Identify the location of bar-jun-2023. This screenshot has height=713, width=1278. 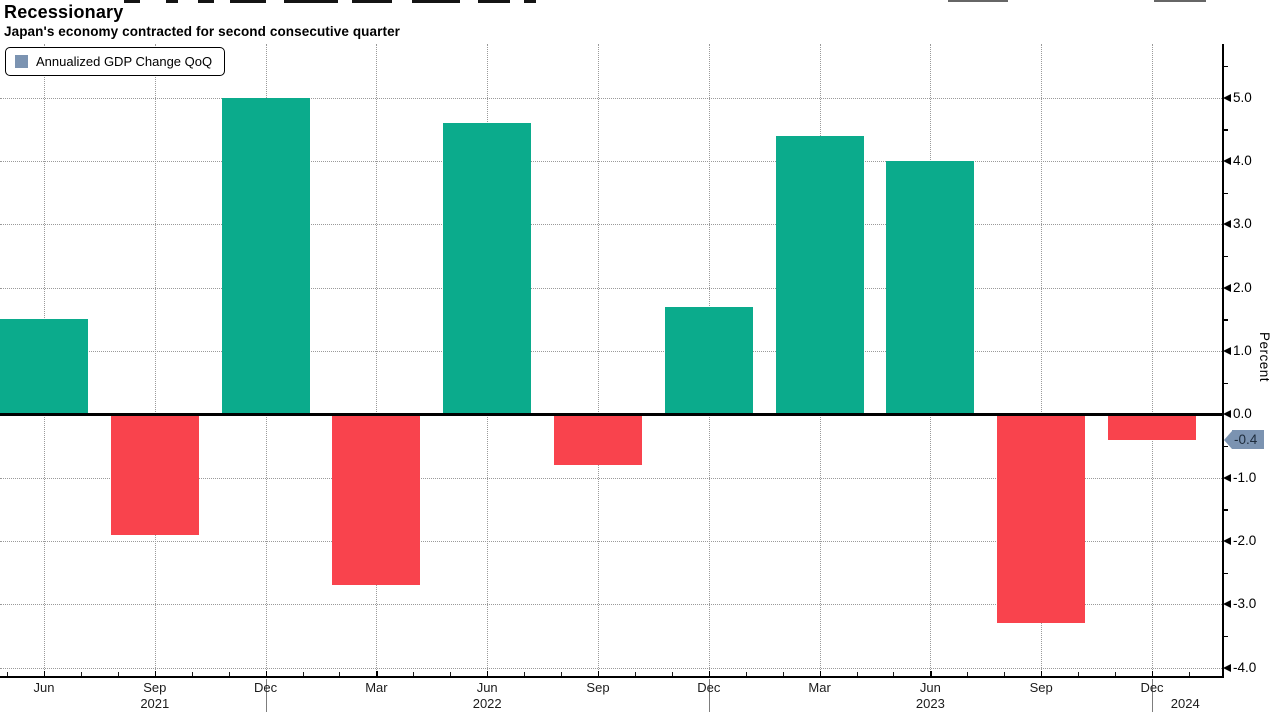
(930, 288).